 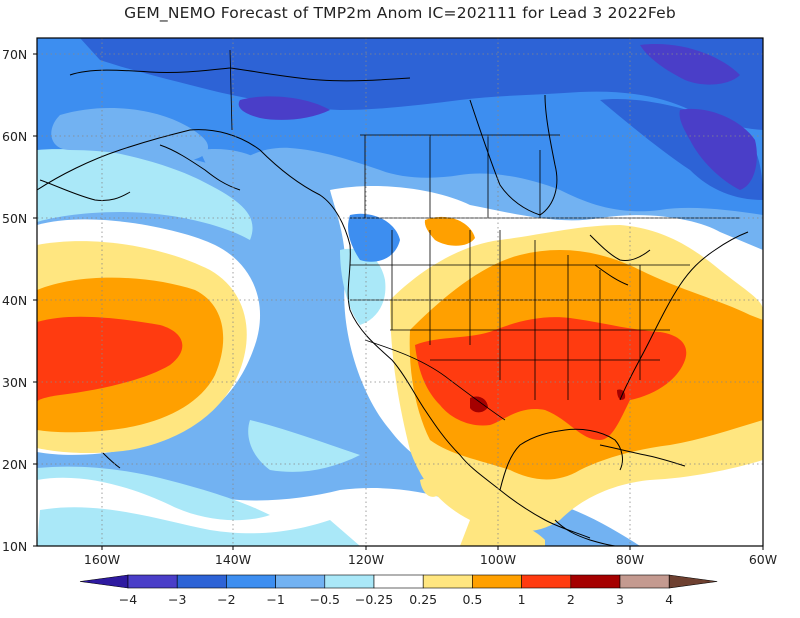 What do you see at coordinates (102, 559) in the screenshot?
I see `lon-label-160w: 160W` at bounding box center [102, 559].